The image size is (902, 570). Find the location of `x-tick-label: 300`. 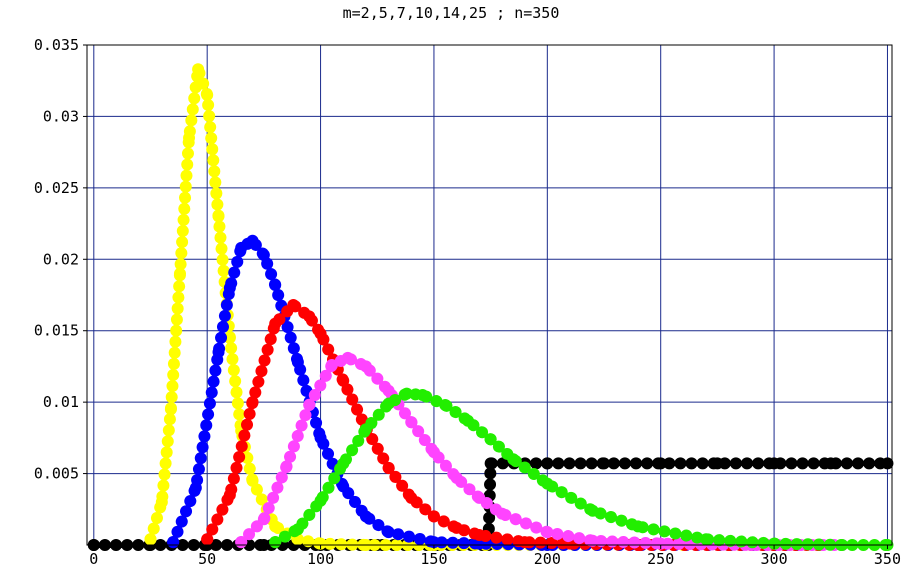

x-tick-label: 300 is located at coordinates (774, 559).